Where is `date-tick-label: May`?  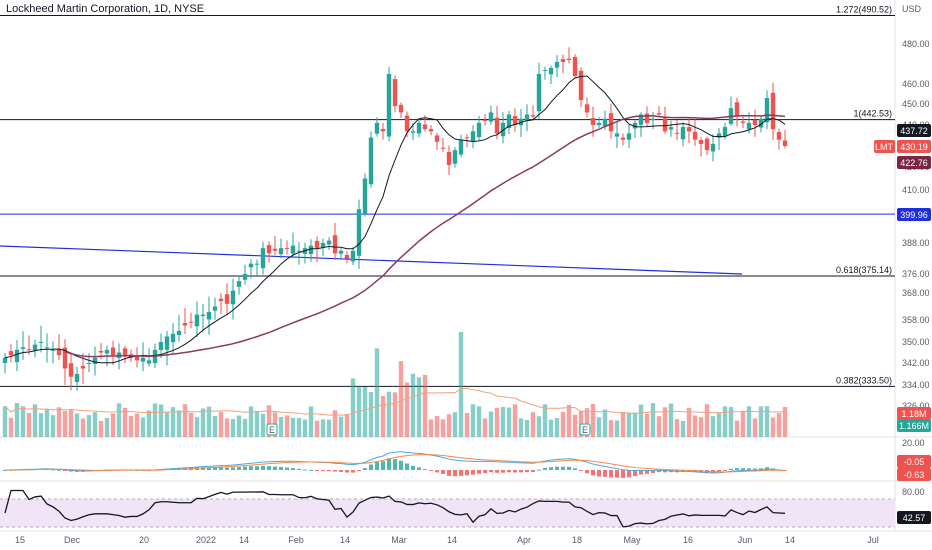
date-tick-label: May is located at coordinates (632, 540).